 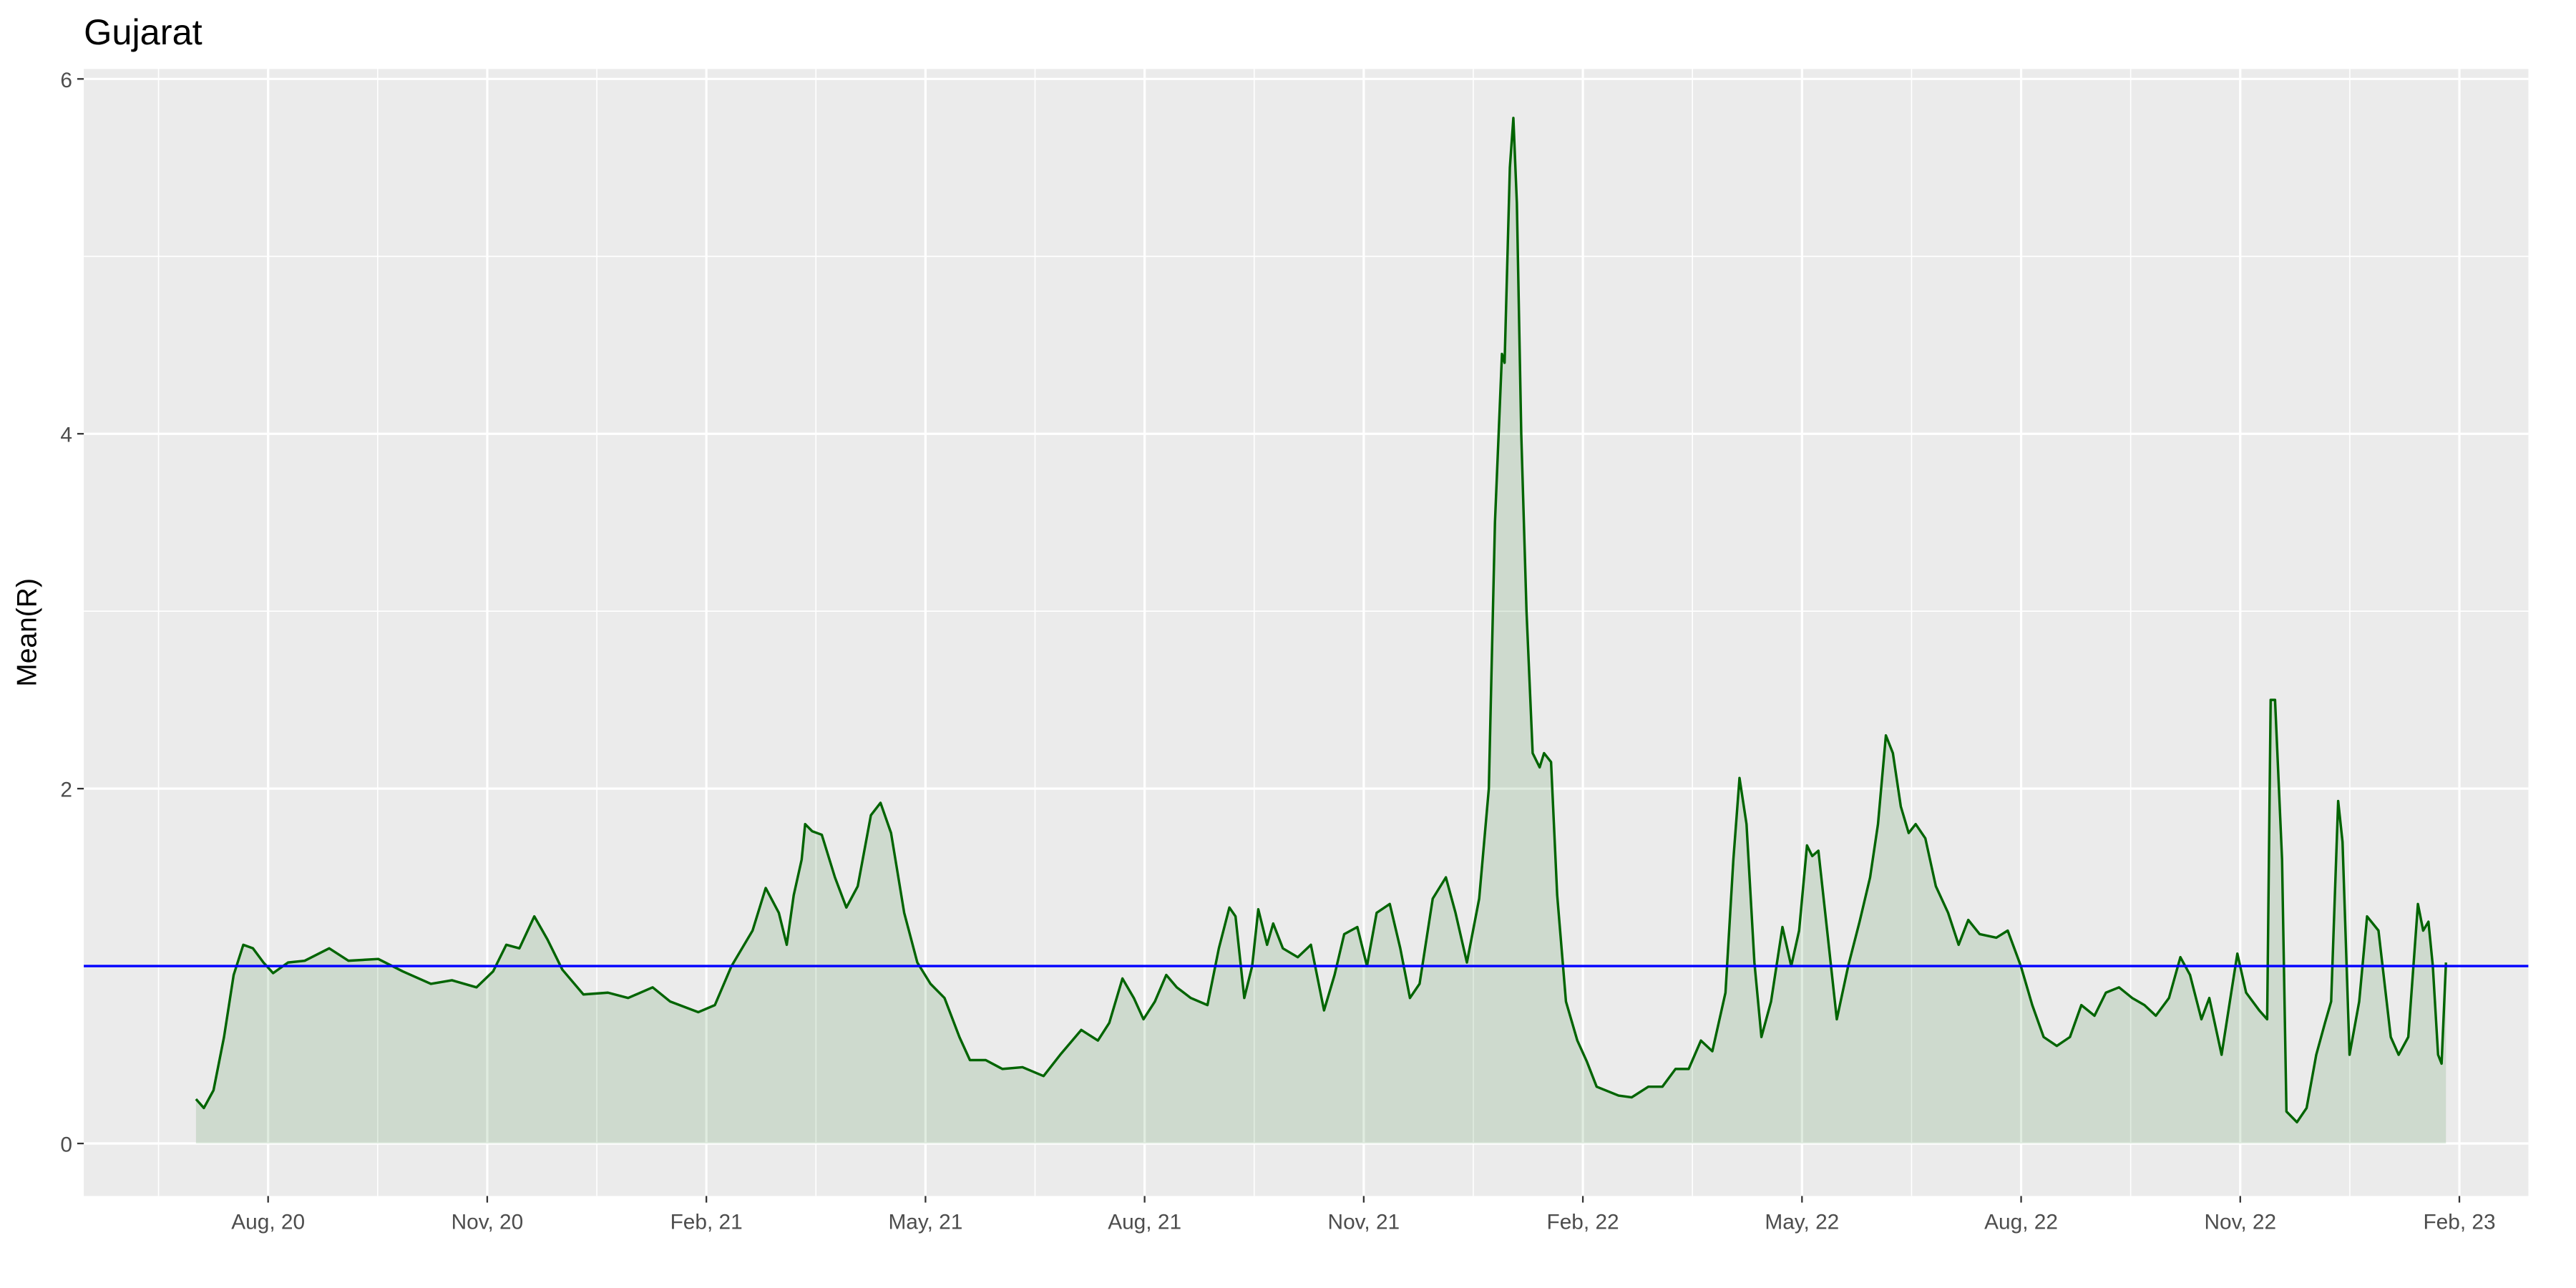 I want to click on x-tick-label: May, 22, so click(x=1802, y=1222).